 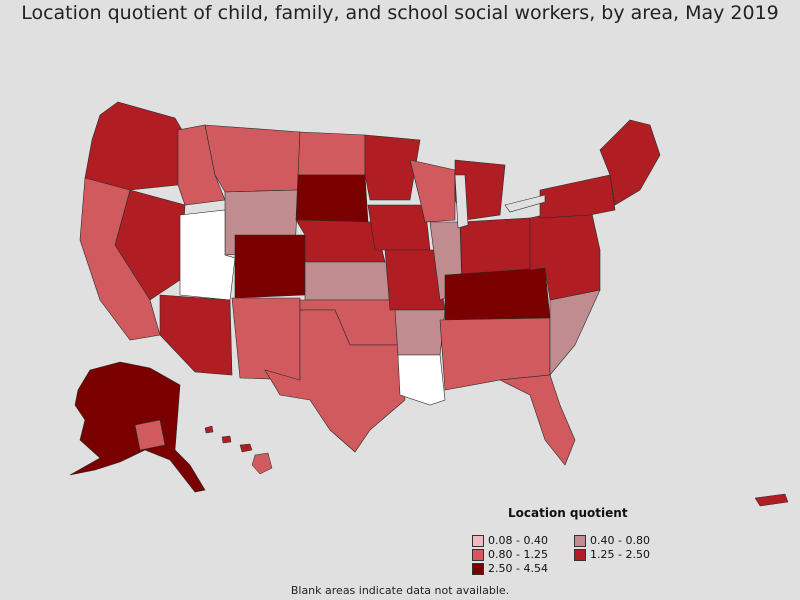 I want to click on region-hawaii, so click(x=238, y=450).